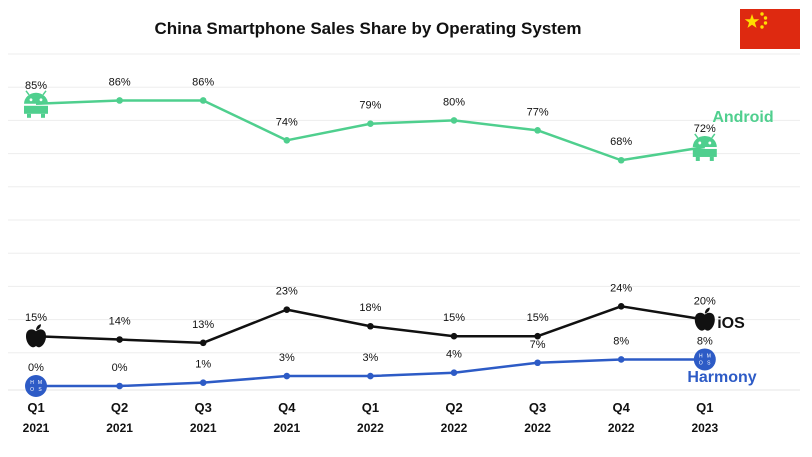 Image resolution: width=812 pixels, height=457 pixels. Describe the element at coordinates (704, 428) in the screenshot. I see `x-tick-year: 2023` at that location.